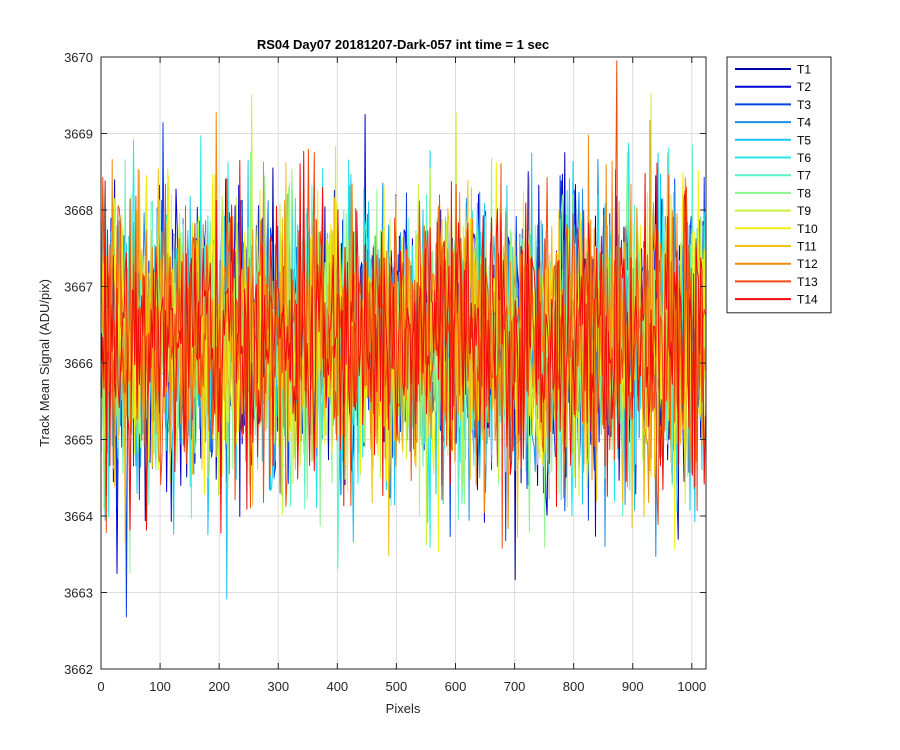 The height and width of the screenshot is (750, 900). I want to click on x-tick-label: 200, so click(219, 686).